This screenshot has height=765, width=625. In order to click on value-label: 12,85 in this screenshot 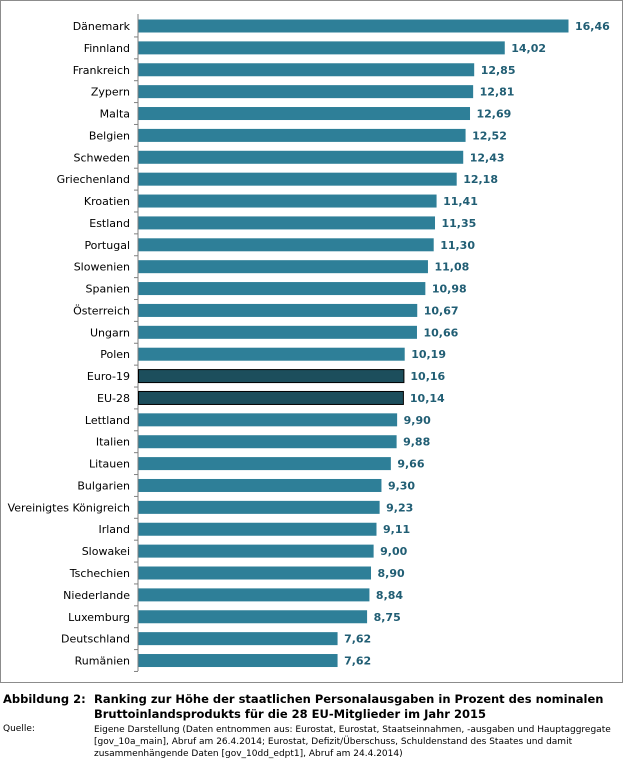, I will do `click(498, 70)`.